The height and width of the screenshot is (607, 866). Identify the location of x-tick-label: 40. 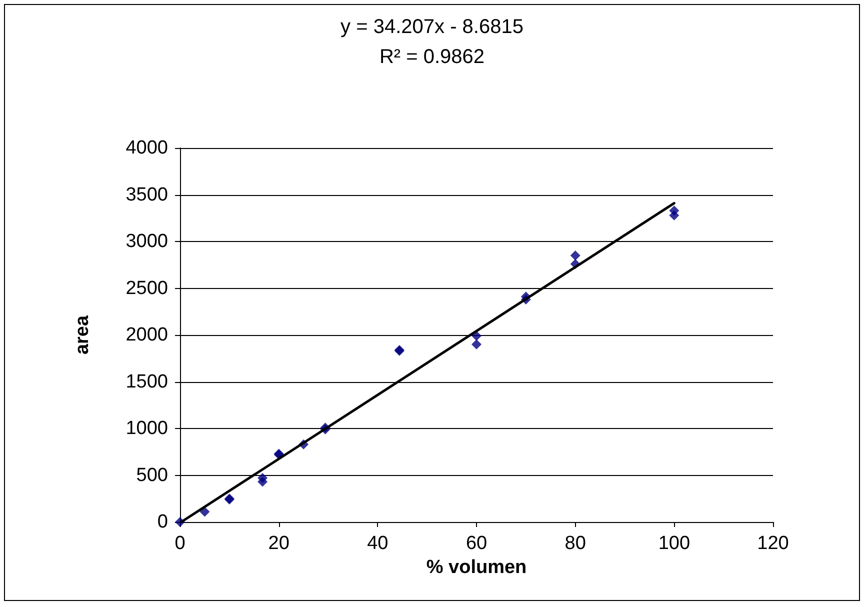
(377, 543).